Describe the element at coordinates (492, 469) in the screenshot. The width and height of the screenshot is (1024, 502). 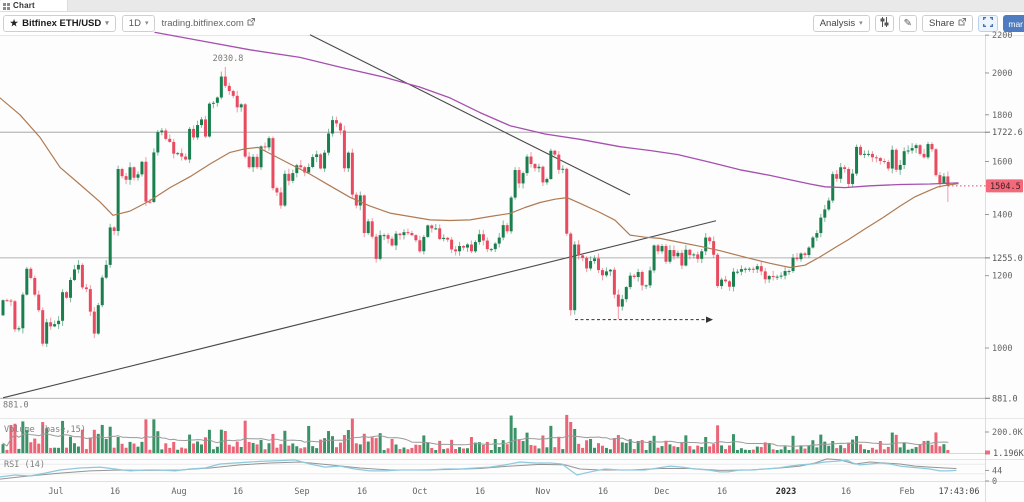
I see `rsi-panel` at that location.